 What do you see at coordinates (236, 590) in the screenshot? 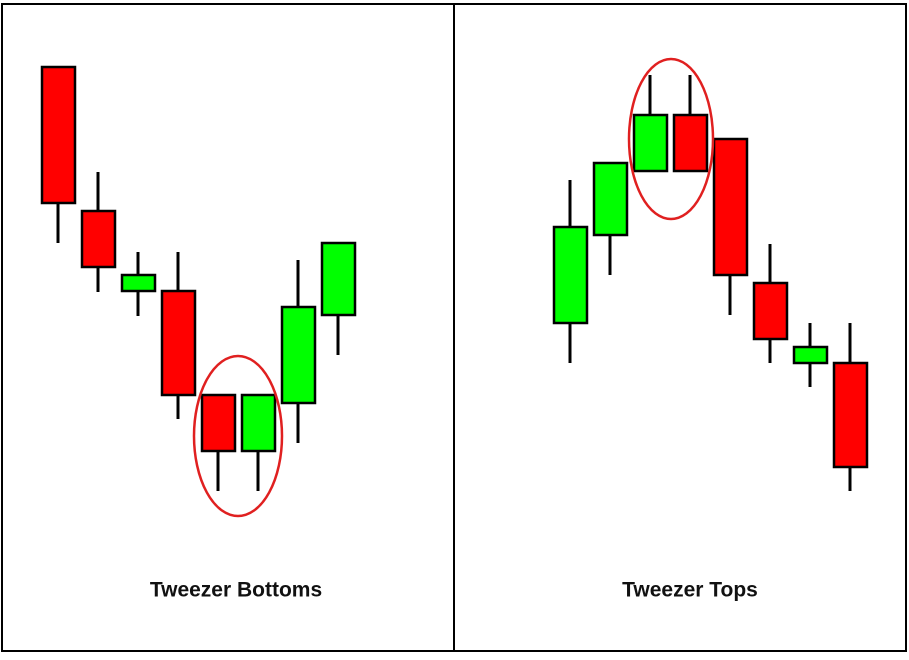
I see `panel-label: Tweezer Bottoms` at bounding box center [236, 590].